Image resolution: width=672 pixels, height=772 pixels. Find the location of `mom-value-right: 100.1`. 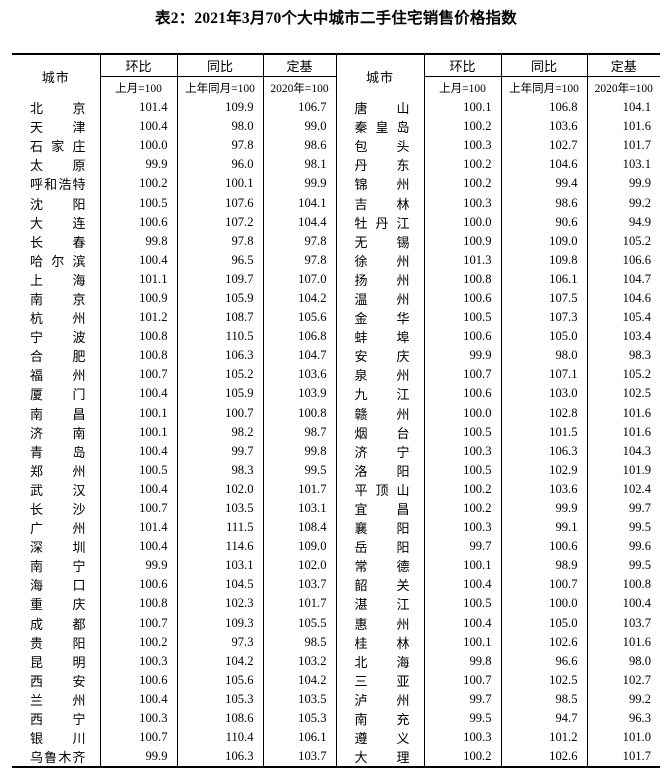

mom-value-right: 100.1 is located at coordinates (463, 108).